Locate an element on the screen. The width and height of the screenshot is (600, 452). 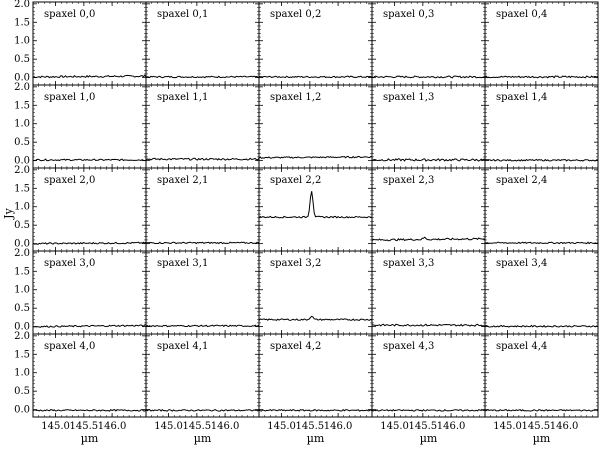
panel-label-2-1: spaxel 2,1 is located at coordinates (182, 180).